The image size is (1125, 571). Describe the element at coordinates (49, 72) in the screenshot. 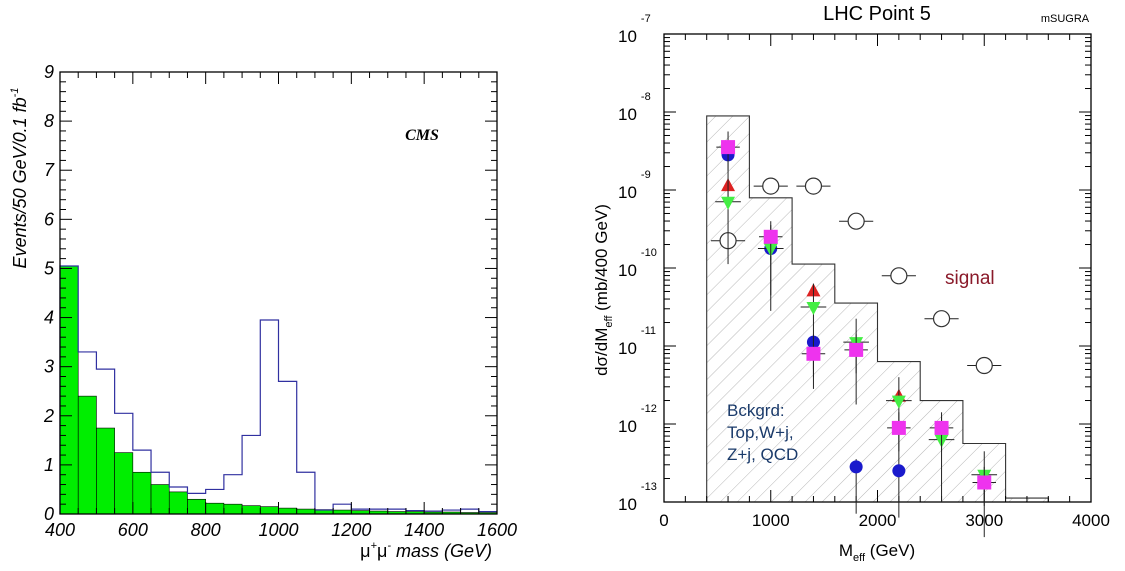

I see `y-tick-label: 9` at that location.